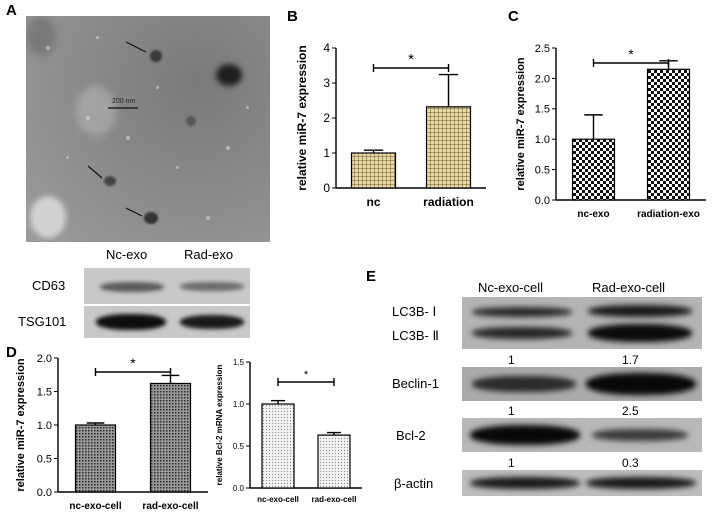 The width and height of the screenshot is (716, 519). Describe the element at coordinates (525, 483) in the screenshot. I see `band-actin-nc` at that location.